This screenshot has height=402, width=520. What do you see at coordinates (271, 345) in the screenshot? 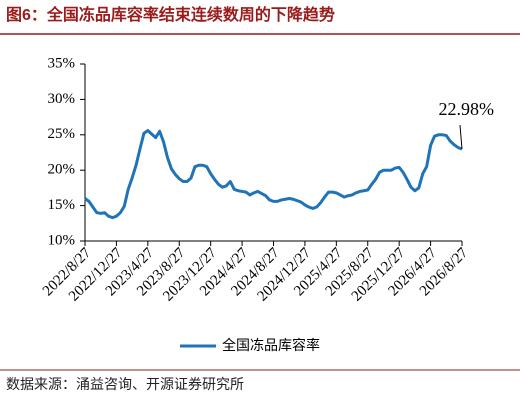
I see `legend-label: 全国冻品库容率` at bounding box center [271, 345].